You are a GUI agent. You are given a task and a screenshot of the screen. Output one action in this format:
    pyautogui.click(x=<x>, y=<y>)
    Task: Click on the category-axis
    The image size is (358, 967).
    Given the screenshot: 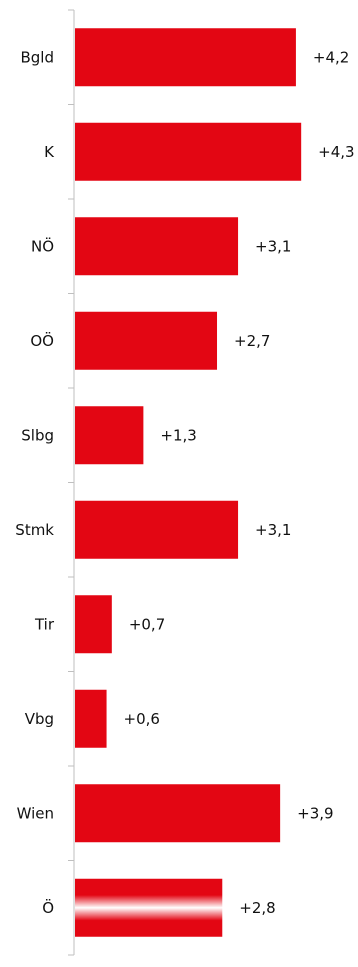 What is the action you would take?
    pyautogui.click(x=71, y=482)
    